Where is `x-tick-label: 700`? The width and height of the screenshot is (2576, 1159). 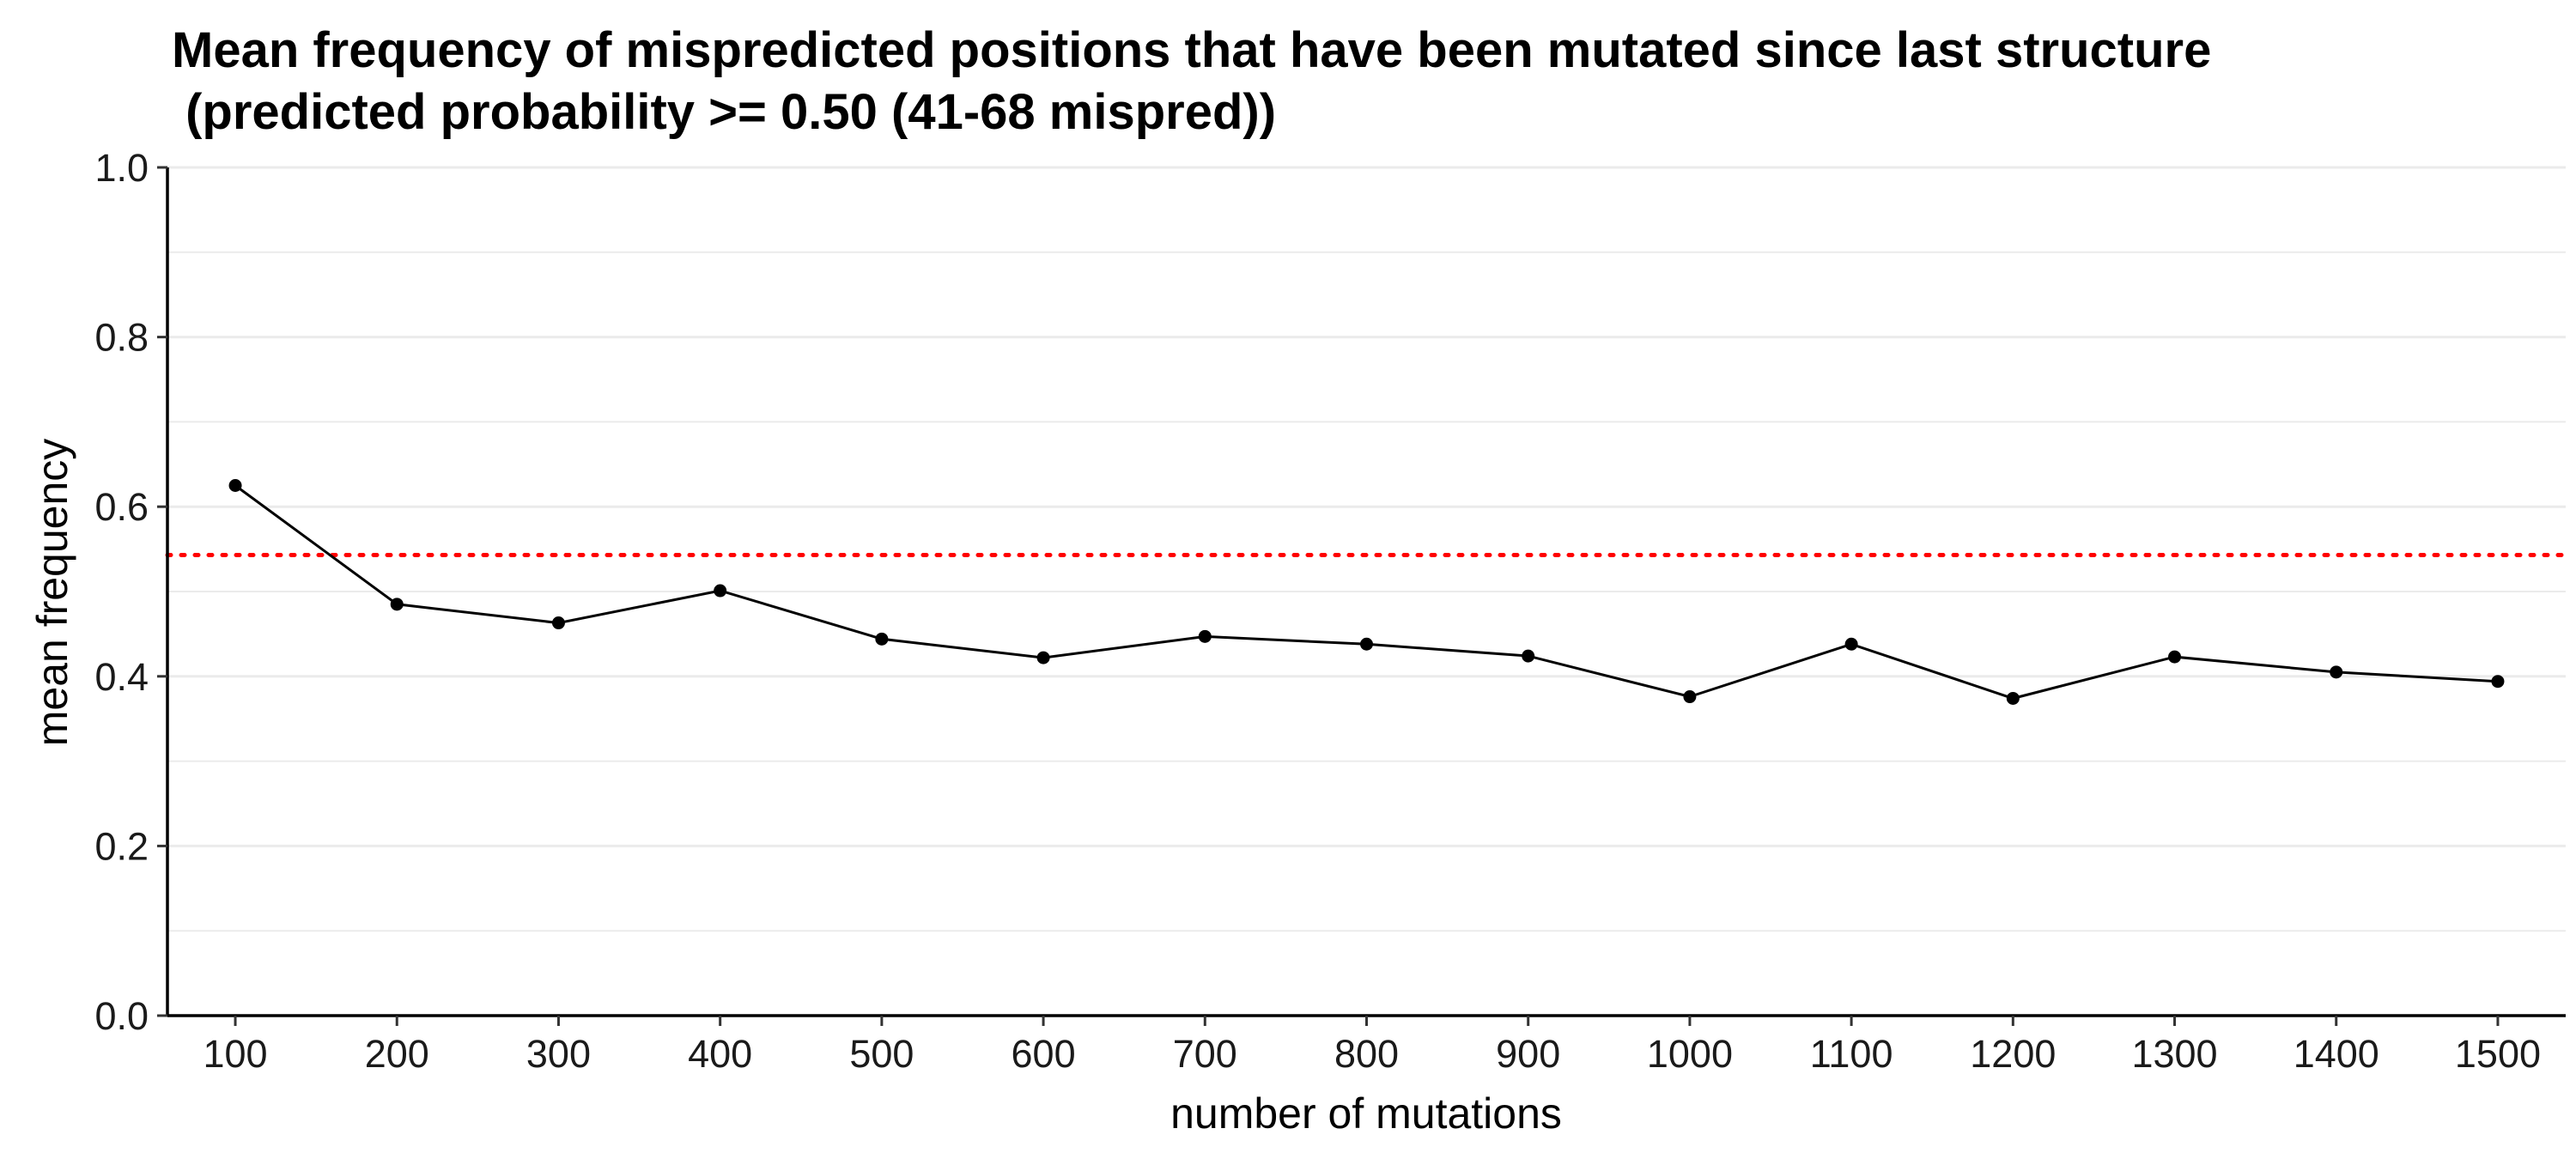
x-tick-label: 700 is located at coordinates (1205, 1054).